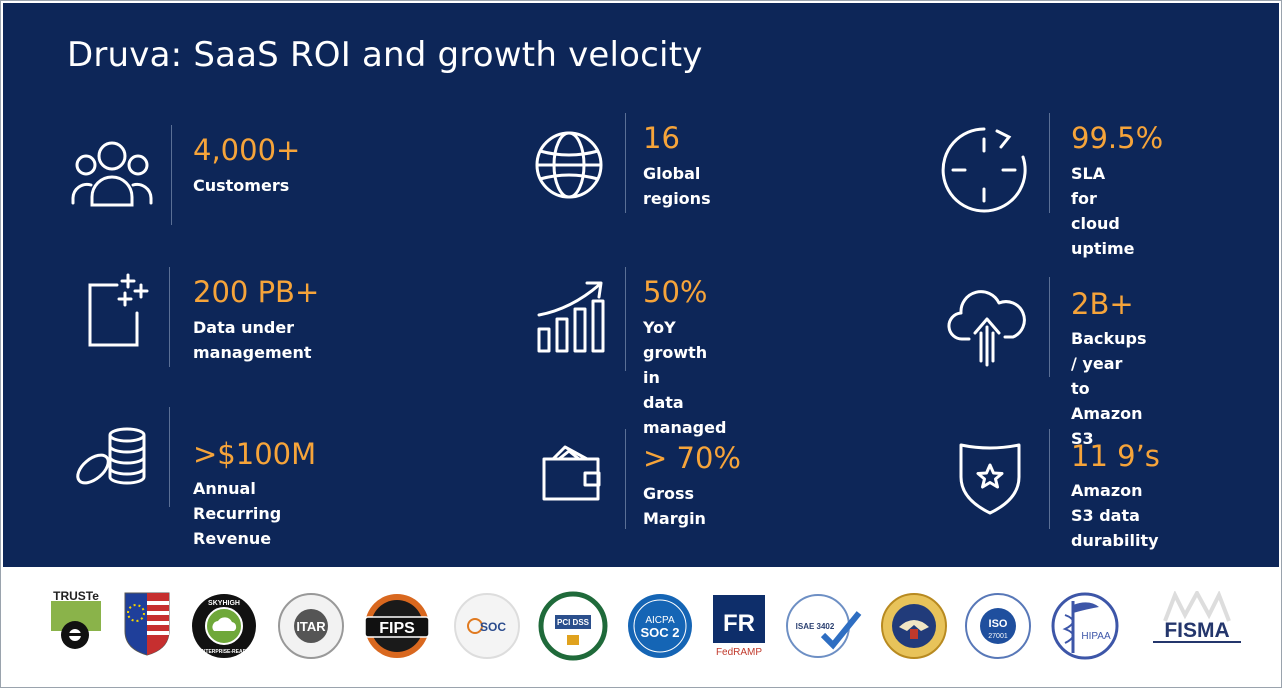  I want to click on cloud-upload-icon, so click(987, 327).